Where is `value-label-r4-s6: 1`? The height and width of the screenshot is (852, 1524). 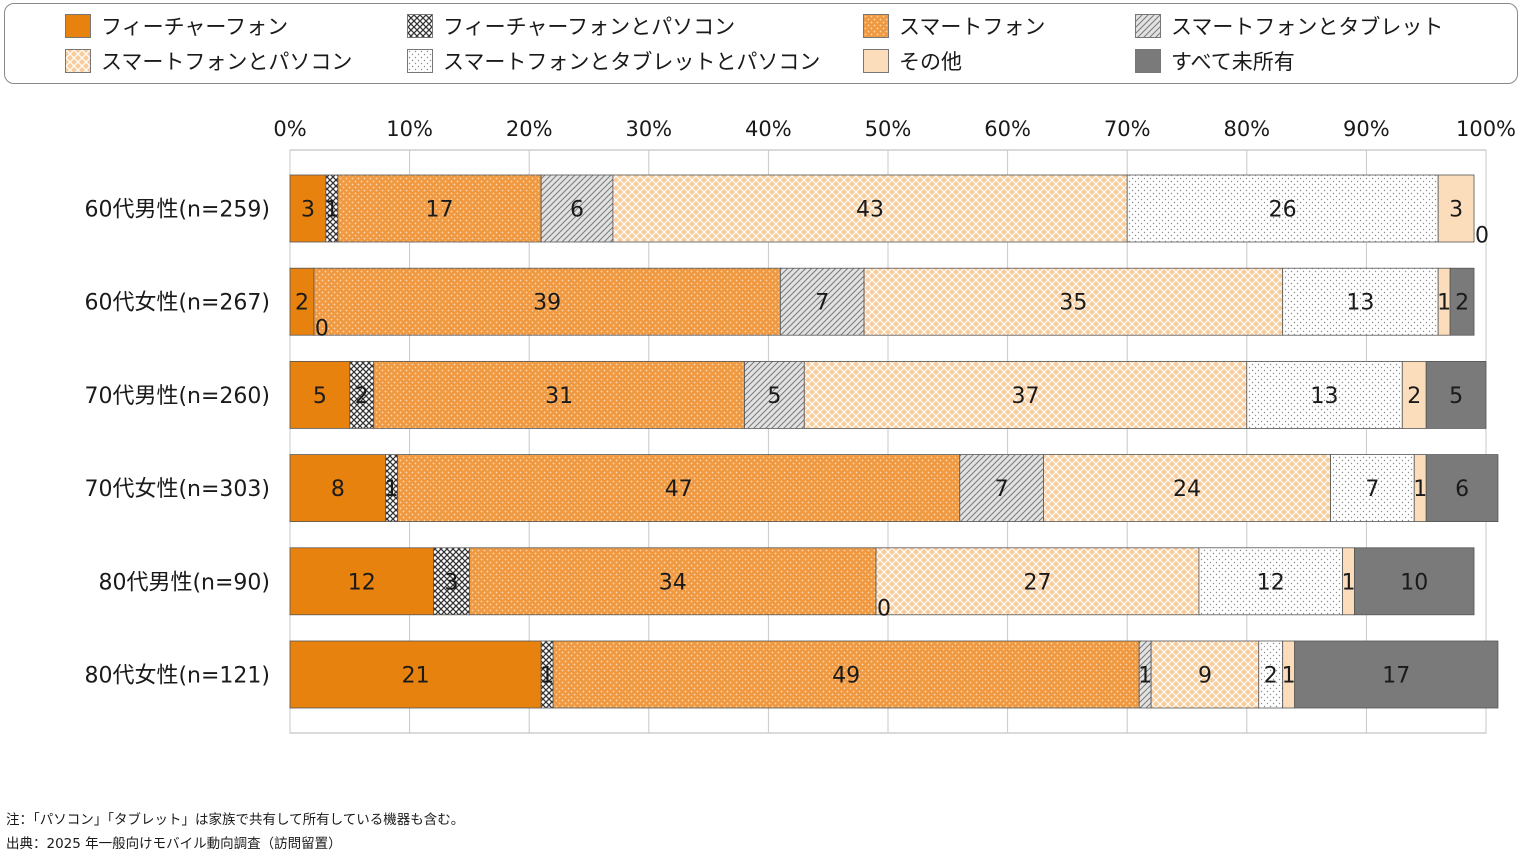 value-label-r4-s6: 1 is located at coordinates (1348, 582).